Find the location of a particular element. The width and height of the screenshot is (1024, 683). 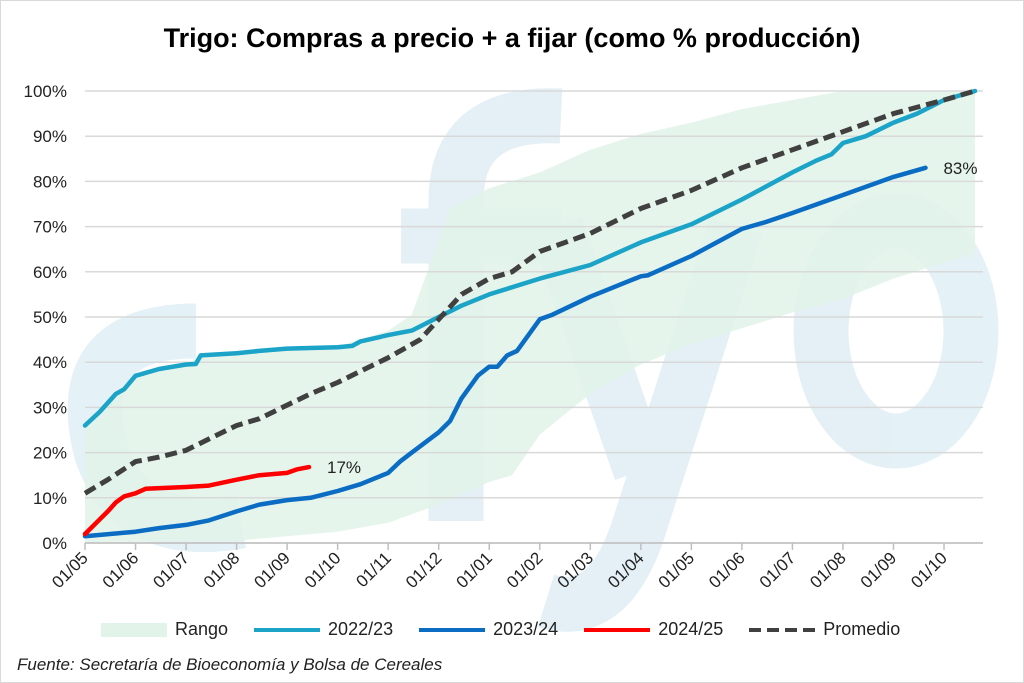

y-tick-label: 50% is located at coordinates (50, 317).